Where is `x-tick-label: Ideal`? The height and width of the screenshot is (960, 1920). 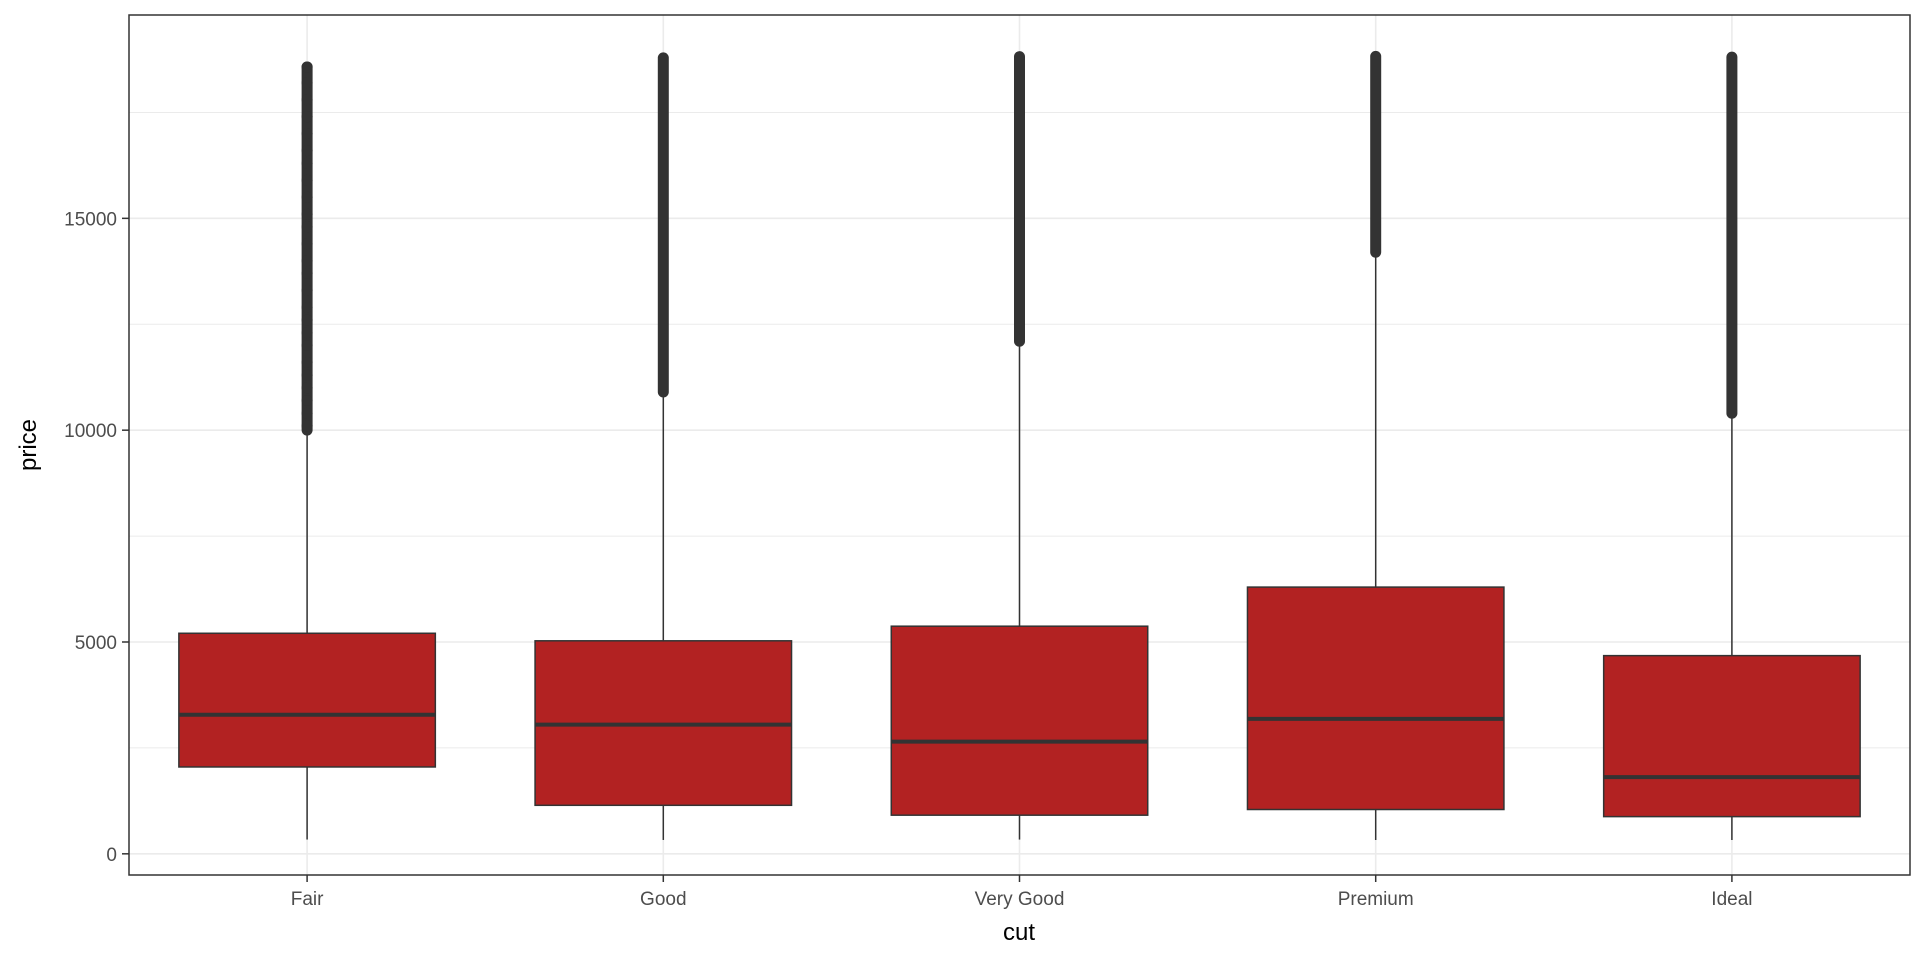
x-tick-label: Ideal is located at coordinates (1731, 899).